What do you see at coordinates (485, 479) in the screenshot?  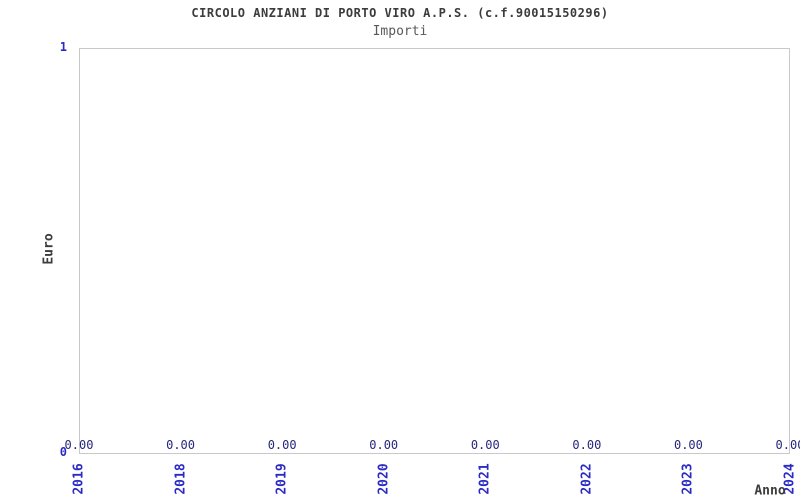 I see `x-tick-label: 2021` at bounding box center [485, 479].